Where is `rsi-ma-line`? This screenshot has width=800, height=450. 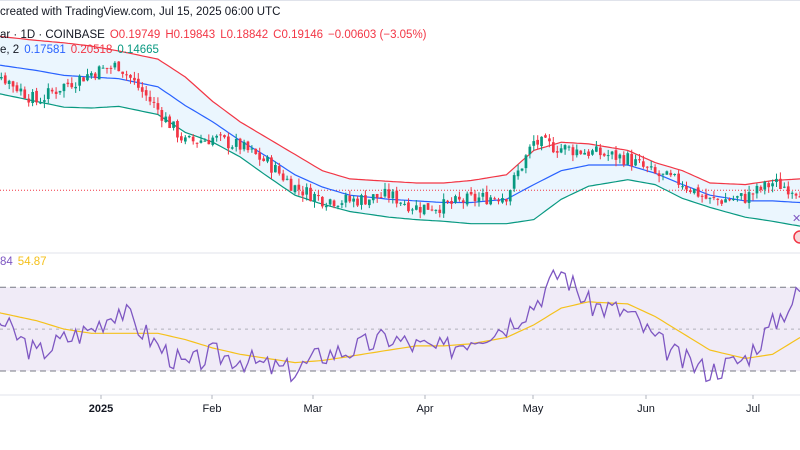
rsi-ma-line is located at coordinates (400, 332).